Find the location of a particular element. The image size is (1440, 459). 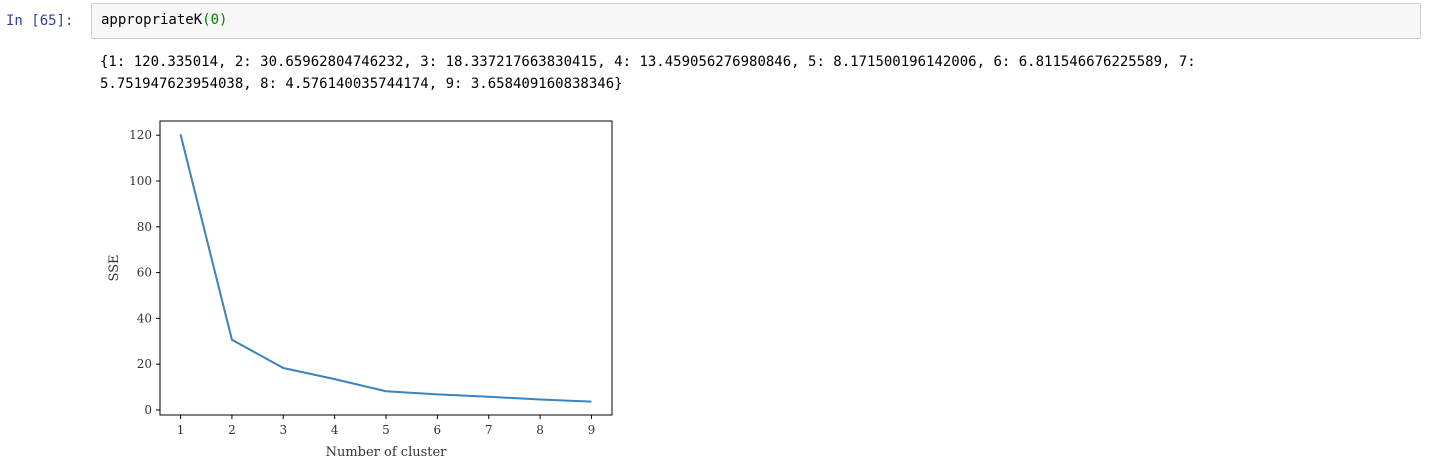

y-tick-label: 60 is located at coordinates (144, 273).